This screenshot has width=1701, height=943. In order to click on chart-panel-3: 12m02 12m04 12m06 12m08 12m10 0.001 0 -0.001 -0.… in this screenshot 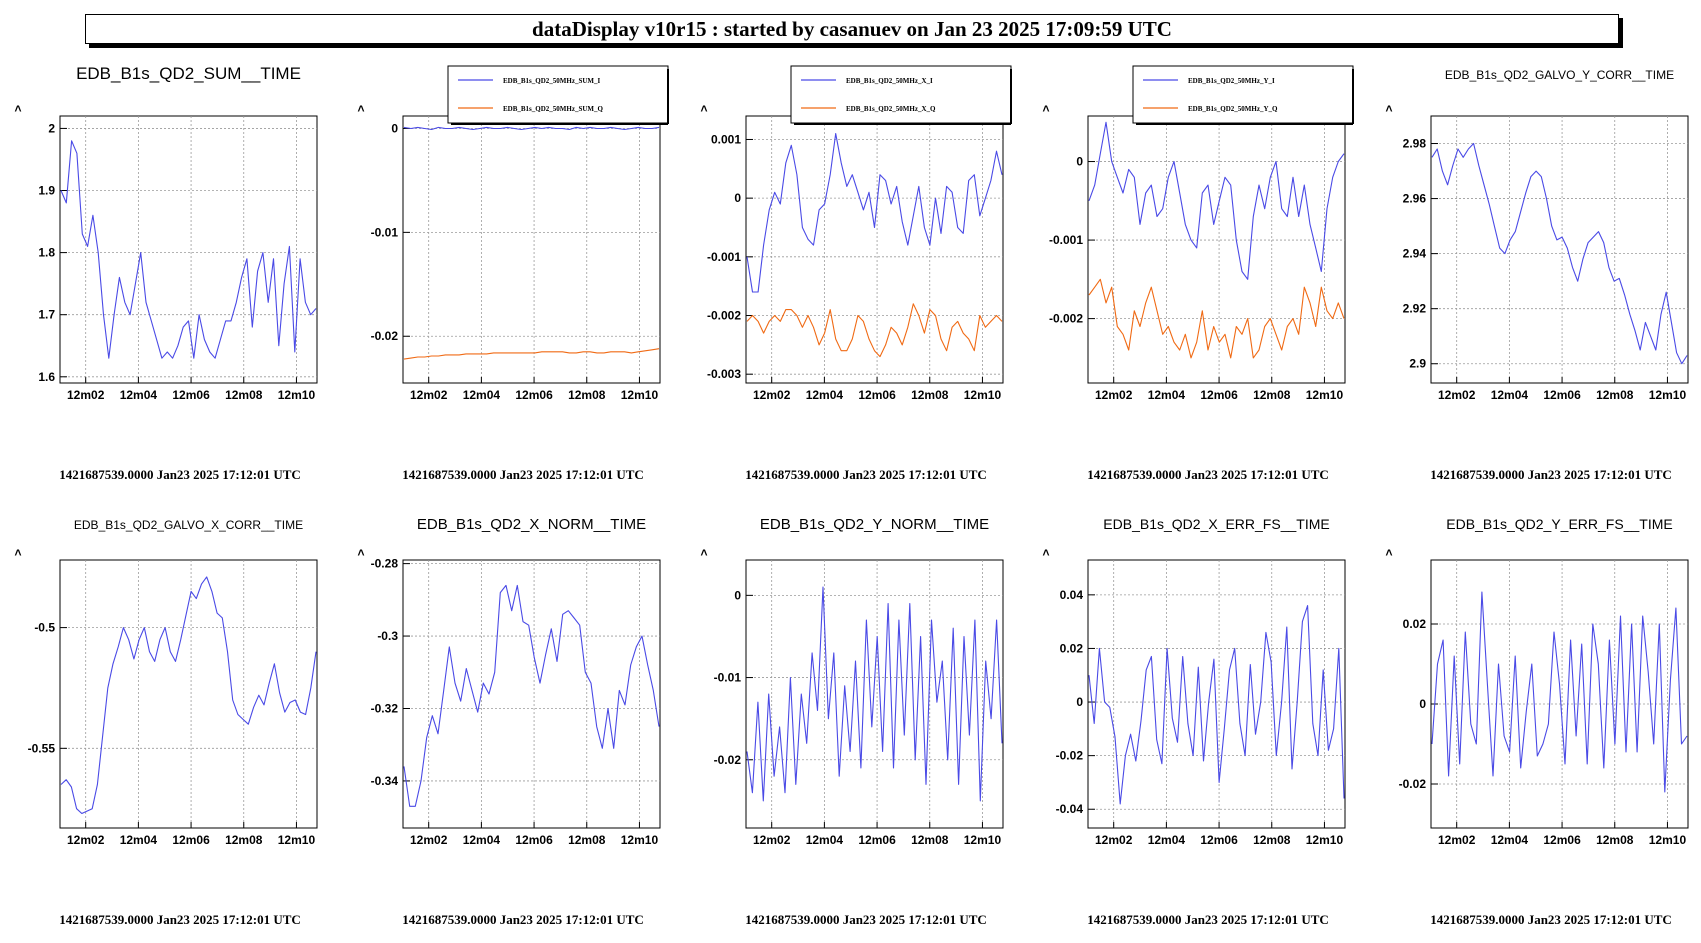, I will do `click(854, 273)`.